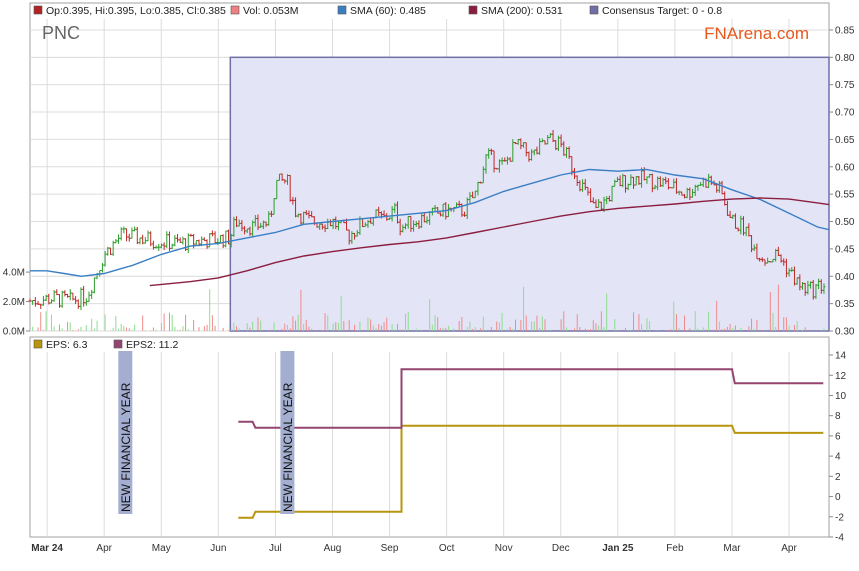  Describe the element at coordinates (14, 273) in the screenshot. I see `volume-tick-label: 4.0M` at that location.